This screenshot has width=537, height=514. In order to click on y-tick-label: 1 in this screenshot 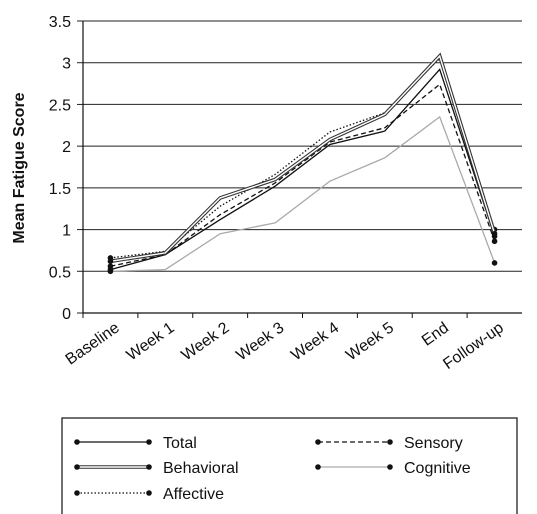, I will do `click(66, 231)`.